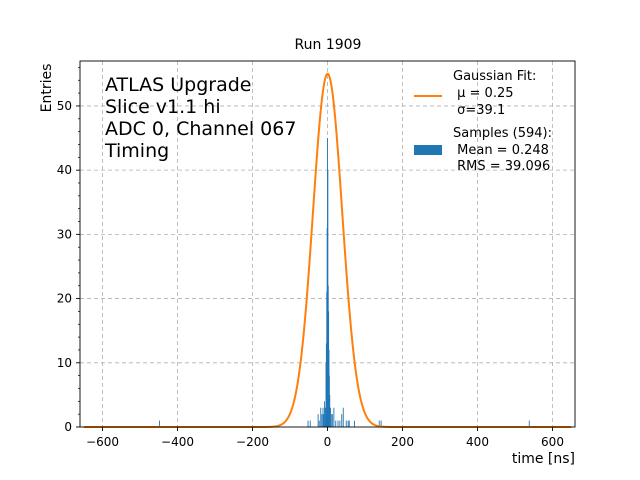 The width and height of the screenshot is (640, 480). Describe the element at coordinates (494, 76) in the screenshot. I see `legend-fit-label: Gaussian Fit:` at that location.